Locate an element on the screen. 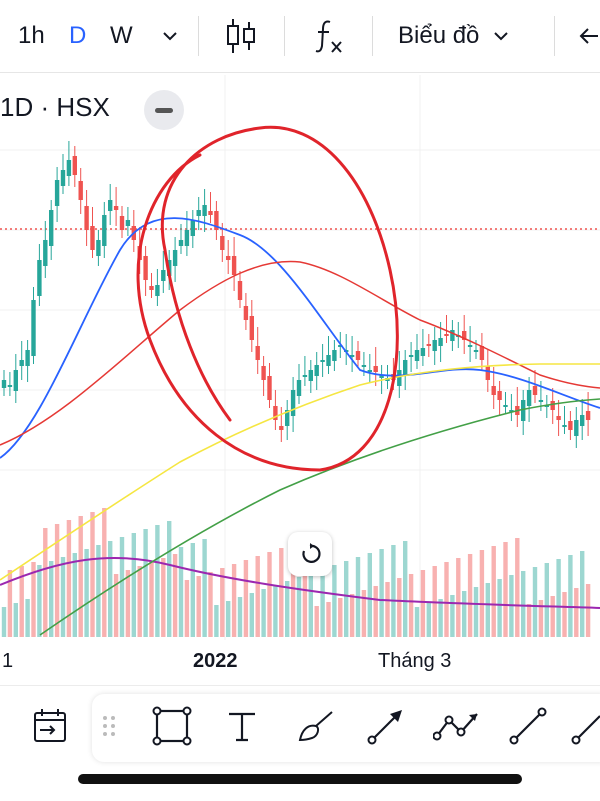  home-indicator is located at coordinates (300, 779).